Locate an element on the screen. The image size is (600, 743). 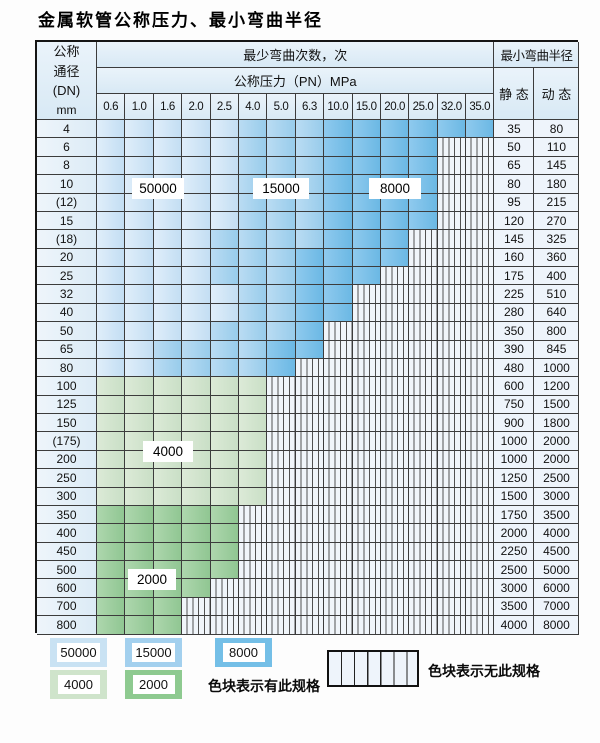
dynamic-radius-value: 2000 is located at coordinates (557, 441).